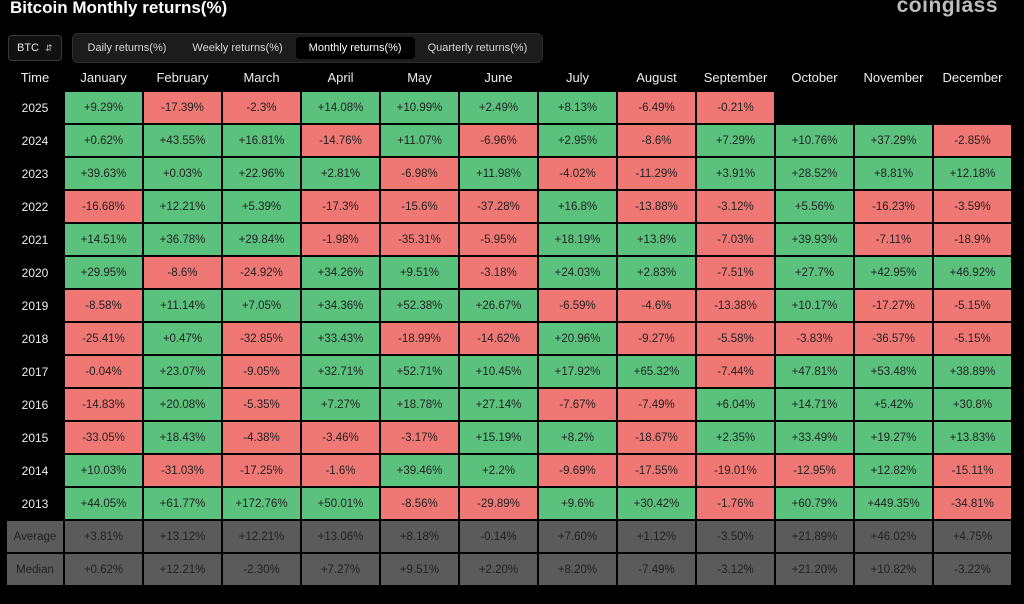 This screenshot has height=604, width=1024. Describe the element at coordinates (656, 107) in the screenshot. I see `return-cell: -6.49%` at that location.